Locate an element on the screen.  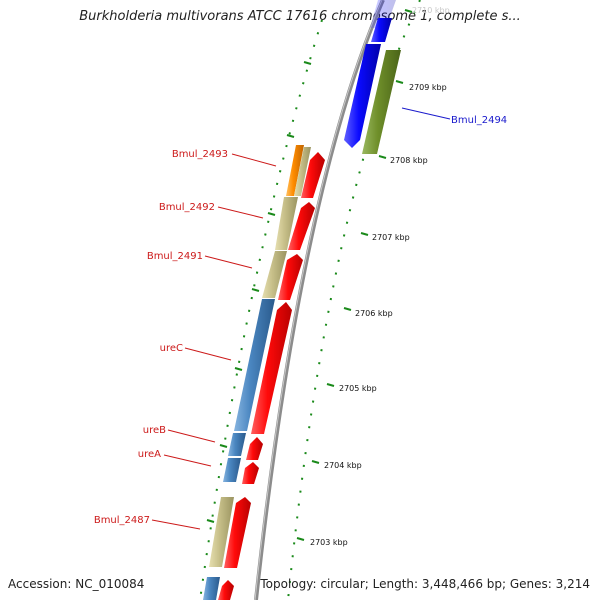
cds-feature-urea is located at coordinates (250, 473).